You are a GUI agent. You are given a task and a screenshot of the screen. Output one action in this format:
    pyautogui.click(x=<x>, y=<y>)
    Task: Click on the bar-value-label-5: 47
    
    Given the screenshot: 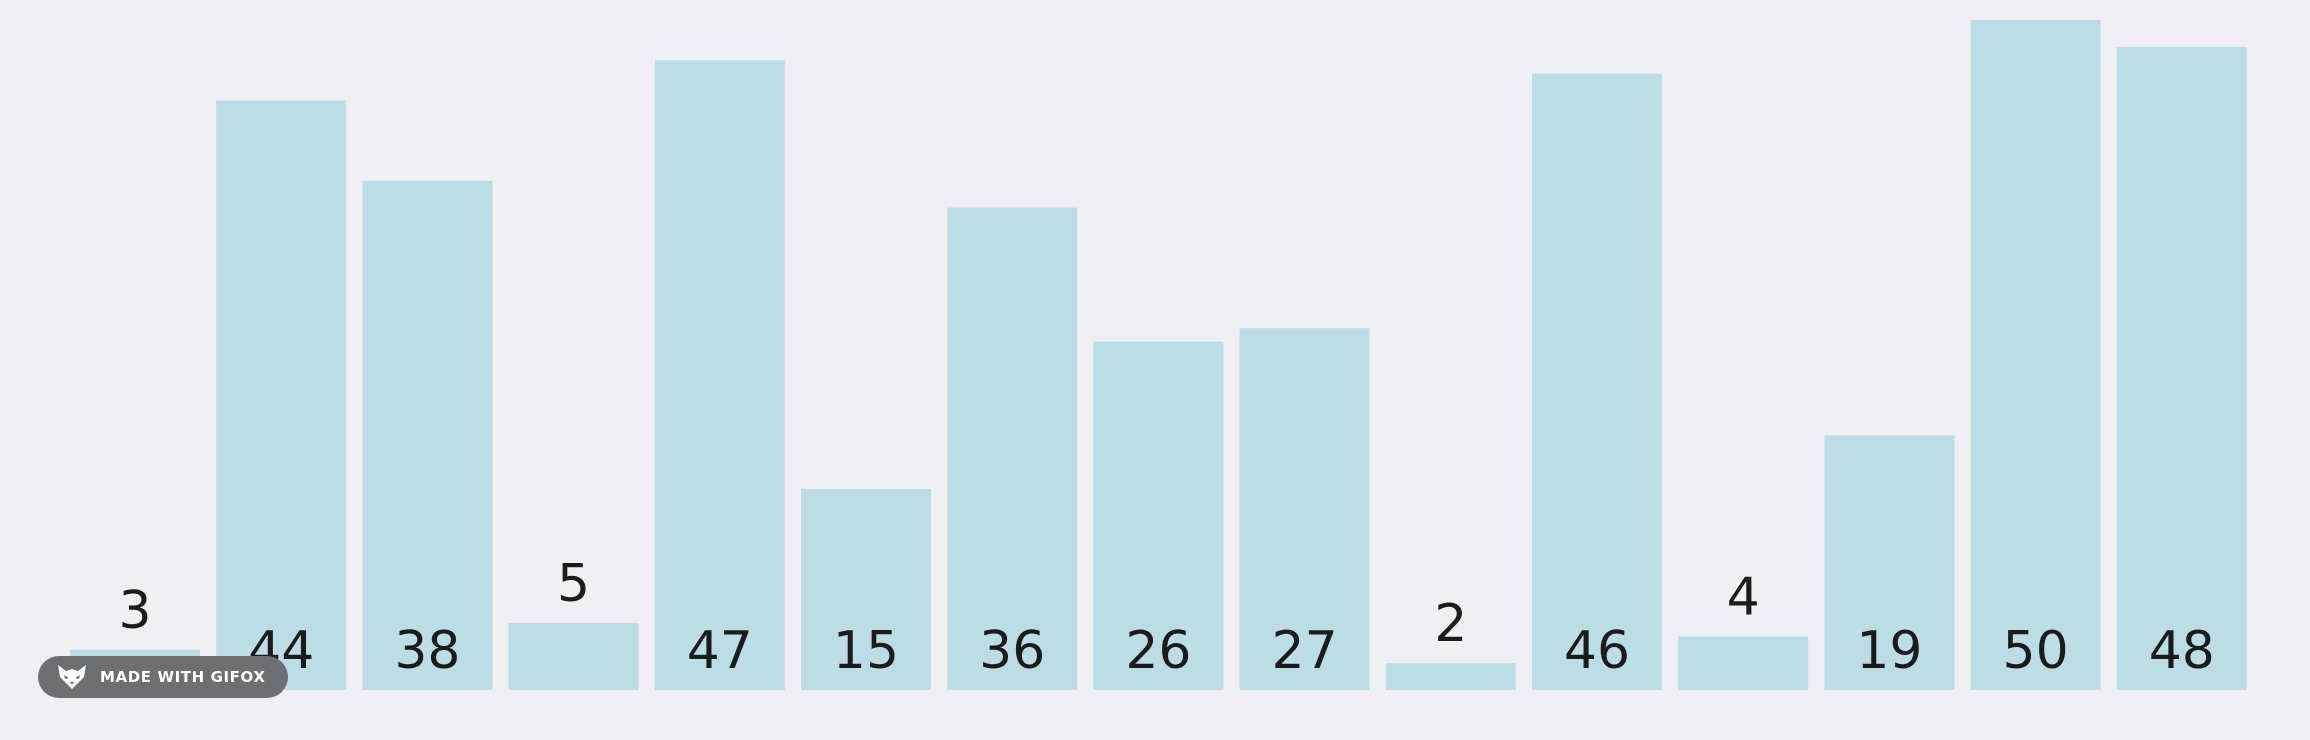 What is the action you would take?
    pyautogui.click(x=720, y=651)
    